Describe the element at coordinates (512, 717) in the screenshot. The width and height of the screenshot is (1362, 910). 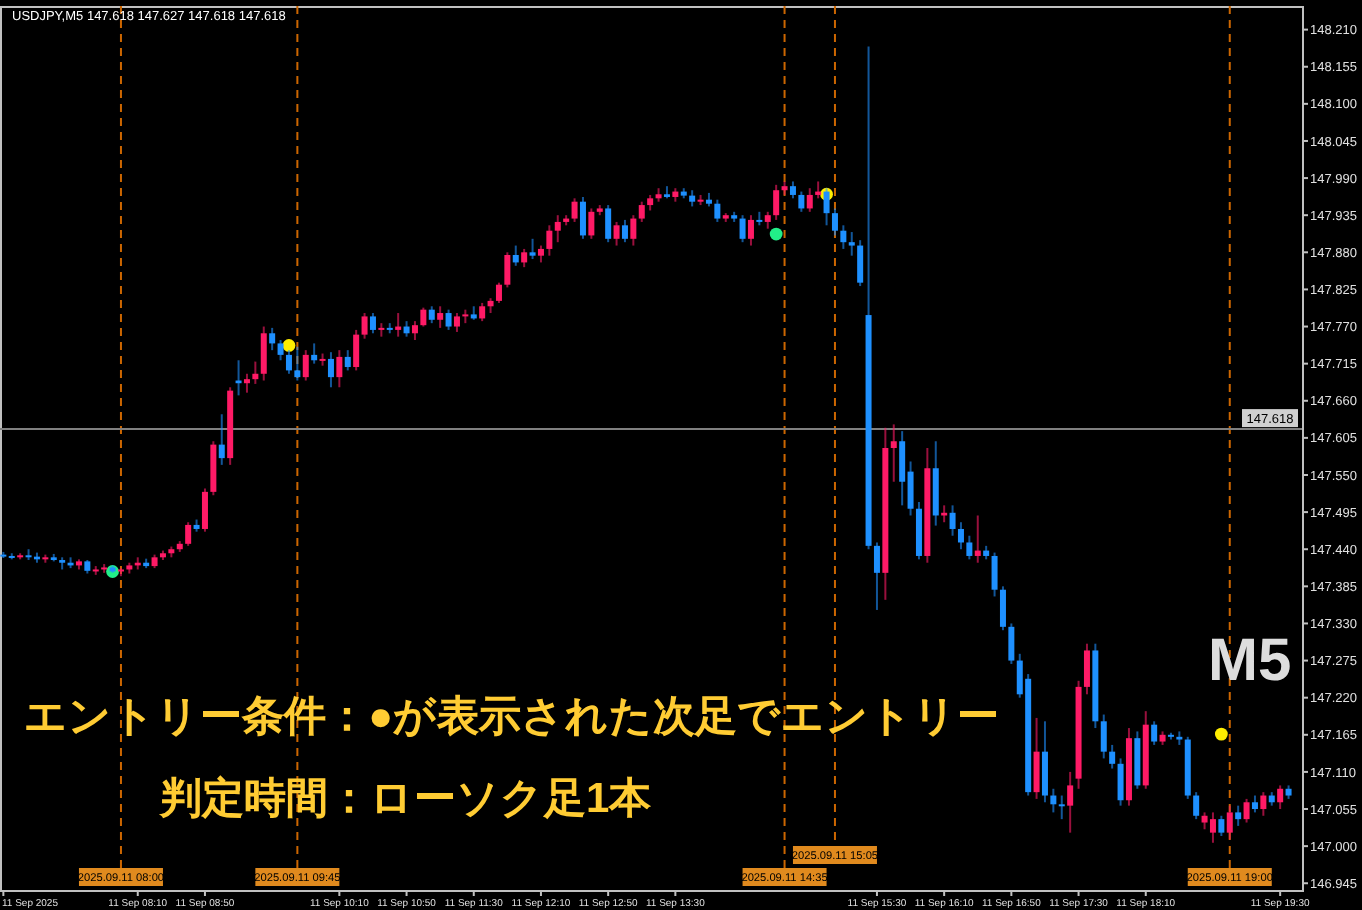
I see `annotation: エントリー条件：●が表示された次足でエントリー` at that location.